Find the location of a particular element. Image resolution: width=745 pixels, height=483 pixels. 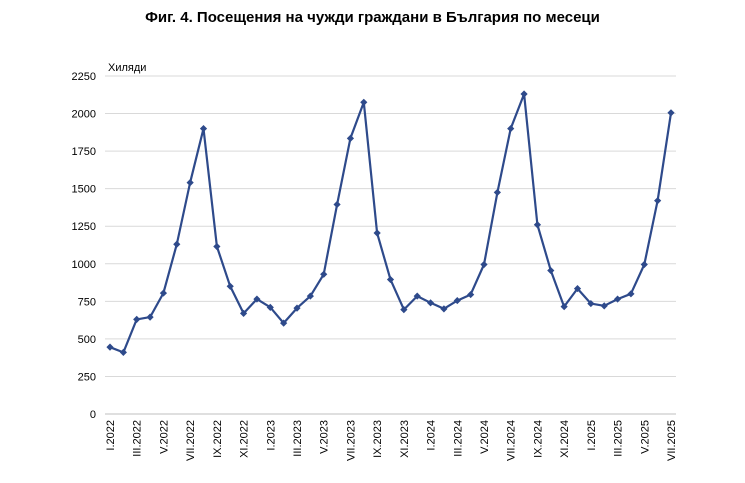

x-tick-label: XI.2022 is located at coordinates (245, 439).